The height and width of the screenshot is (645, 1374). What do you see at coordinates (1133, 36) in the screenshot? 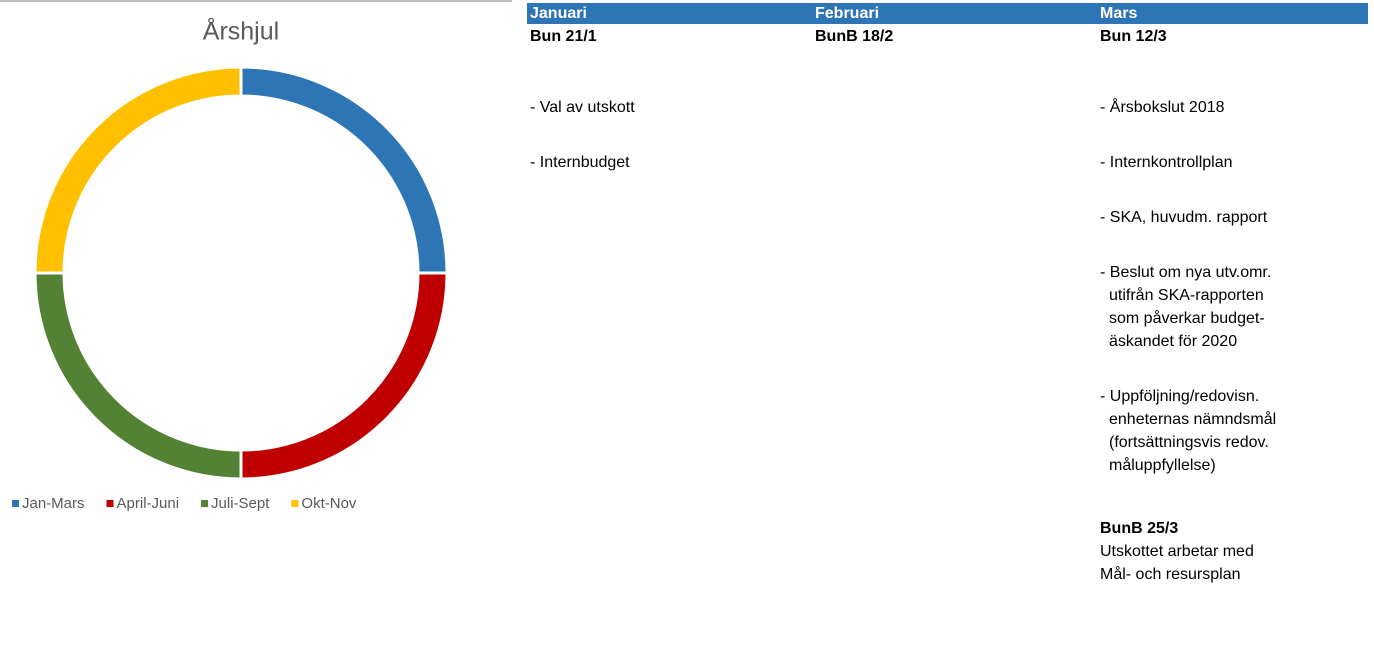
I see `meeting-title: Bun 12/3` at bounding box center [1133, 36].